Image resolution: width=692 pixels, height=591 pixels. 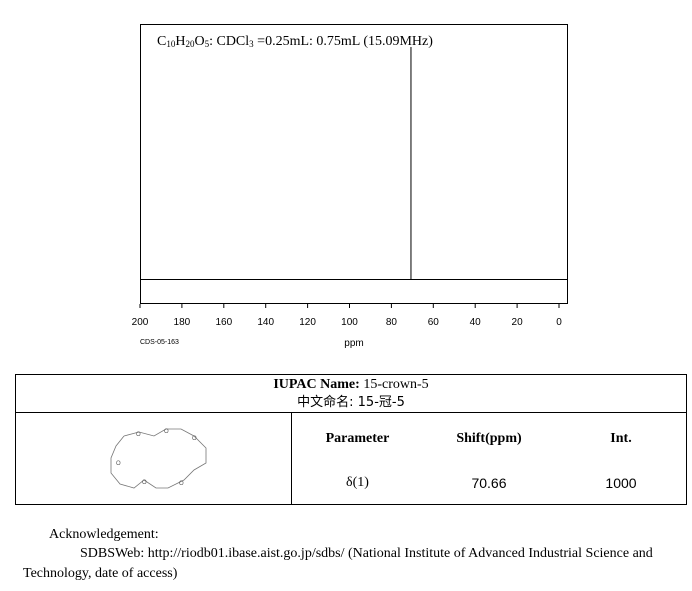 I want to click on structure-drawing: O O O O O O, so click(x=158, y=458).